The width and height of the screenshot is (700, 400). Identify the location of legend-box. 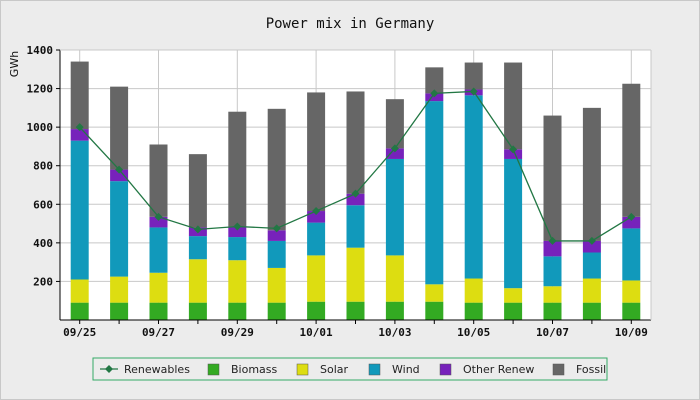
(350, 369).